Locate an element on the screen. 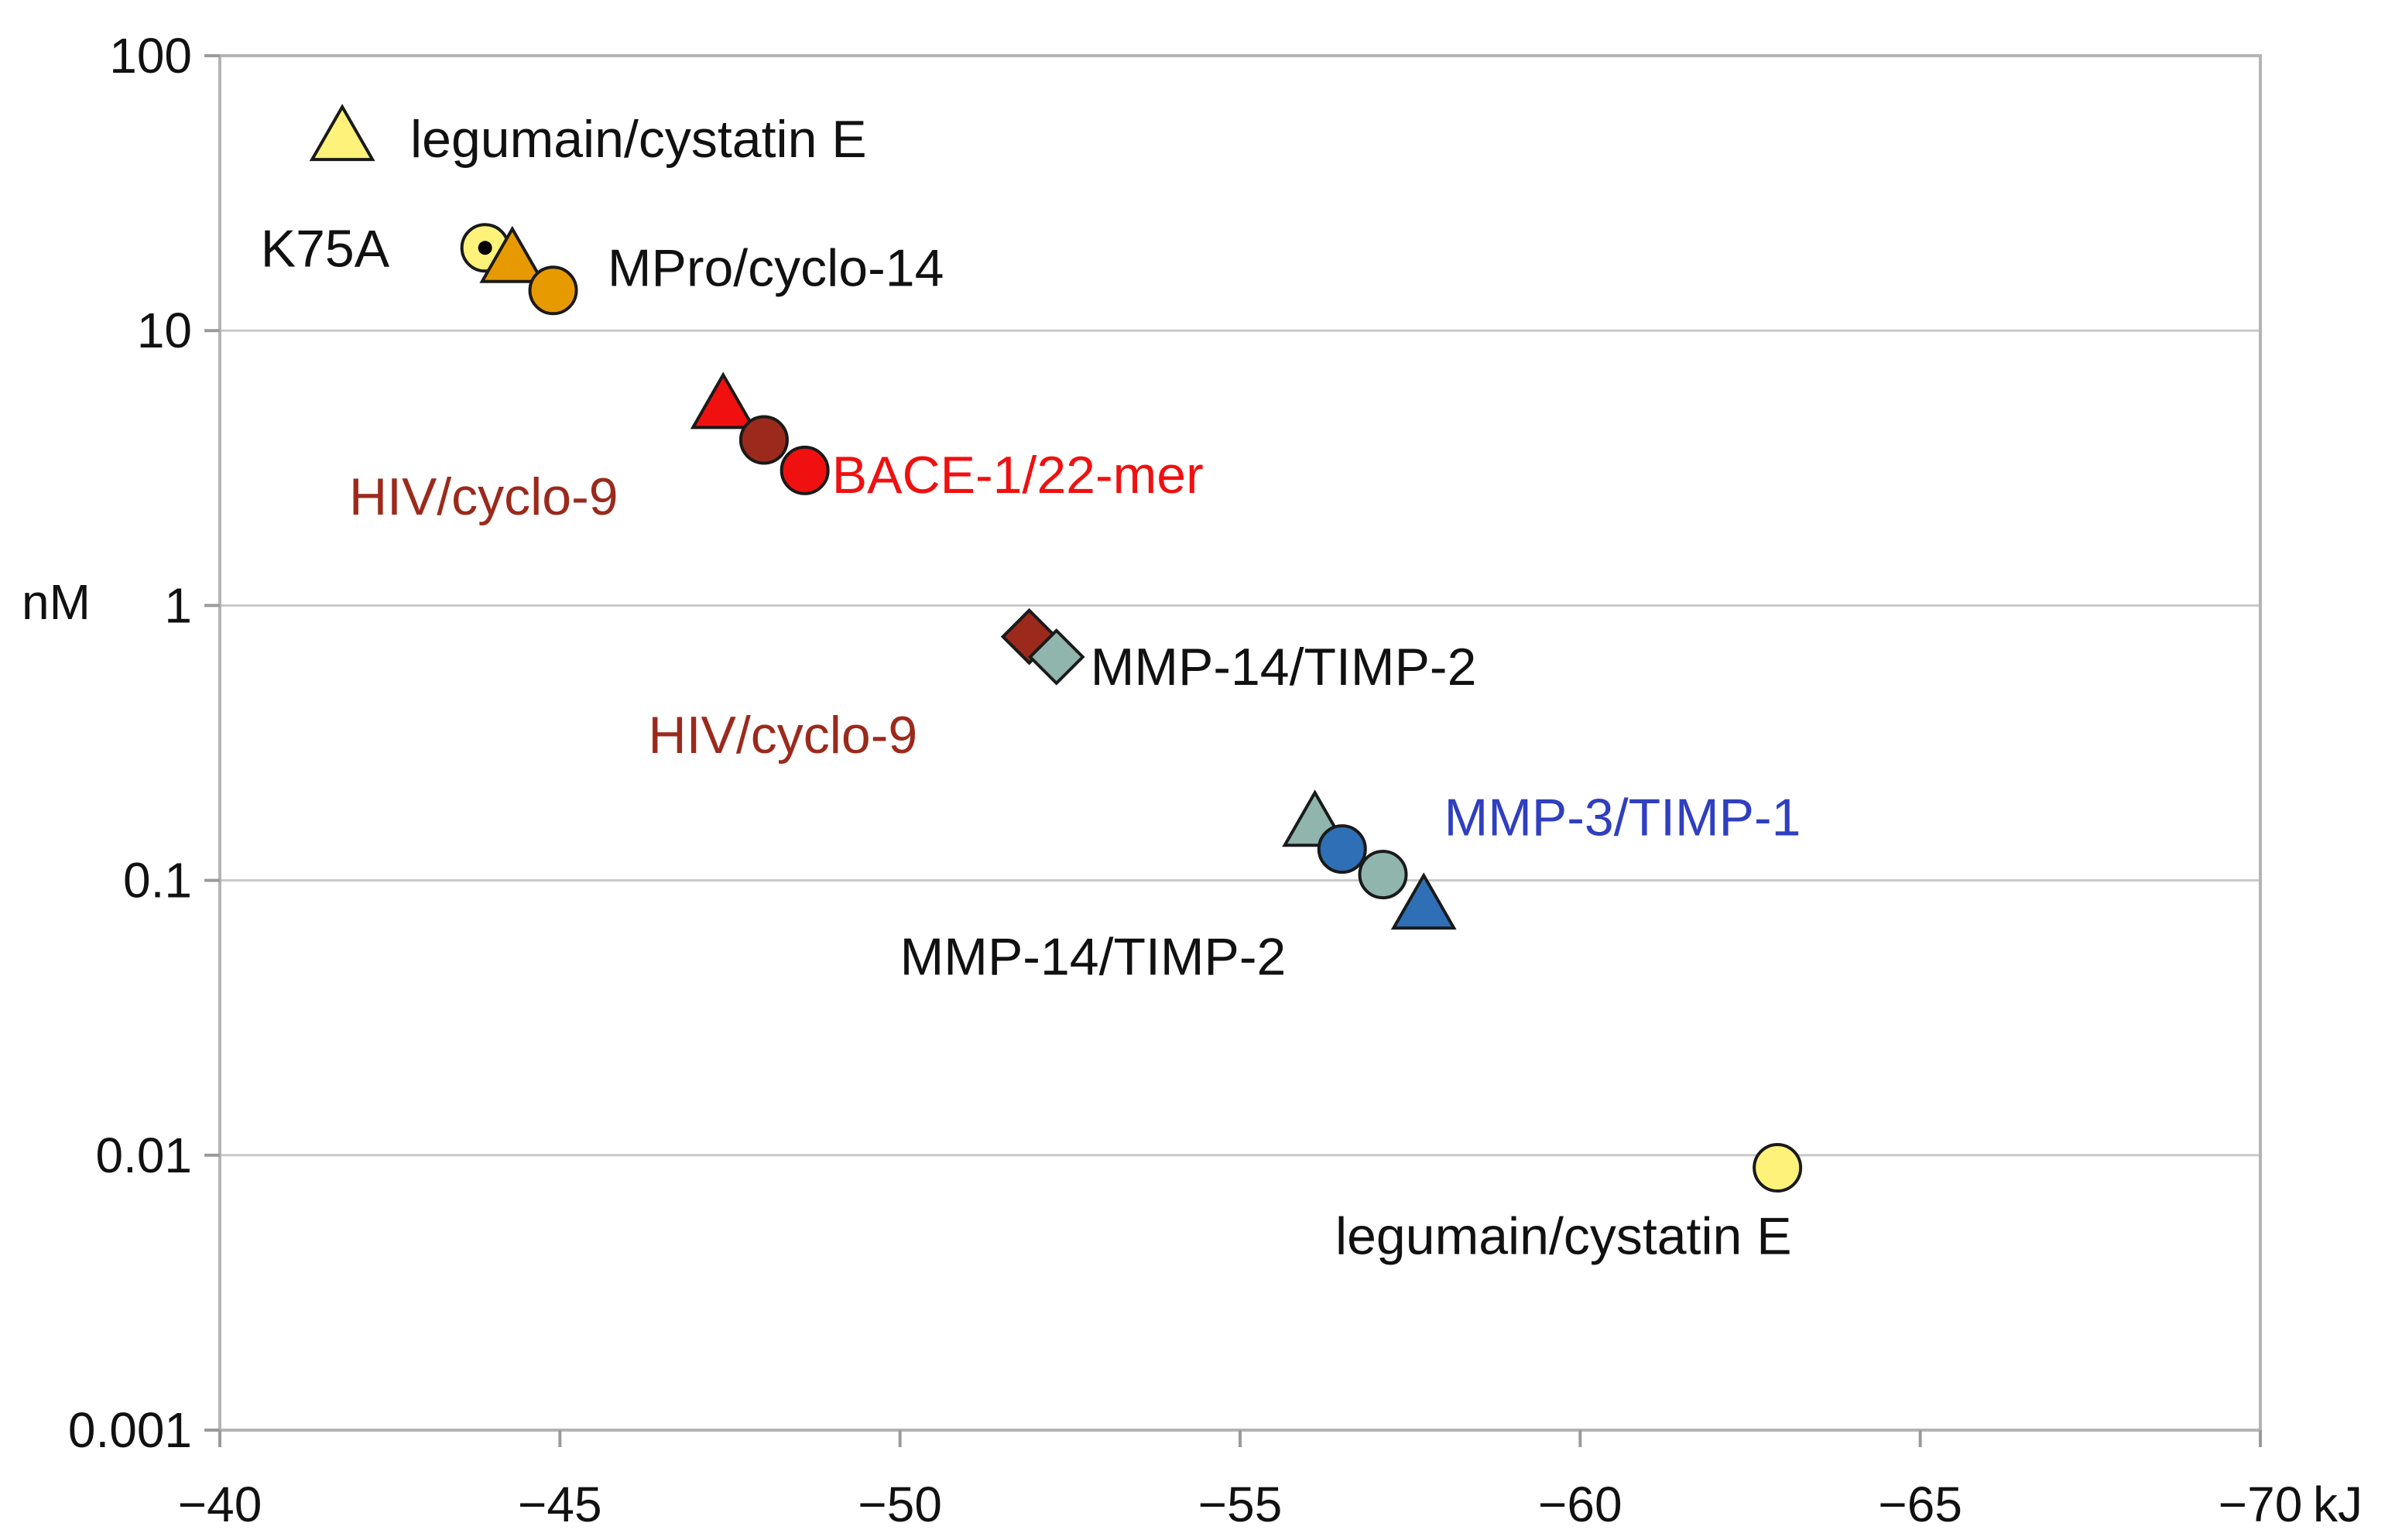 Image resolution: width=2402 pixels, height=1540 pixels. y-tick-label: 100 is located at coordinates (150, 56).